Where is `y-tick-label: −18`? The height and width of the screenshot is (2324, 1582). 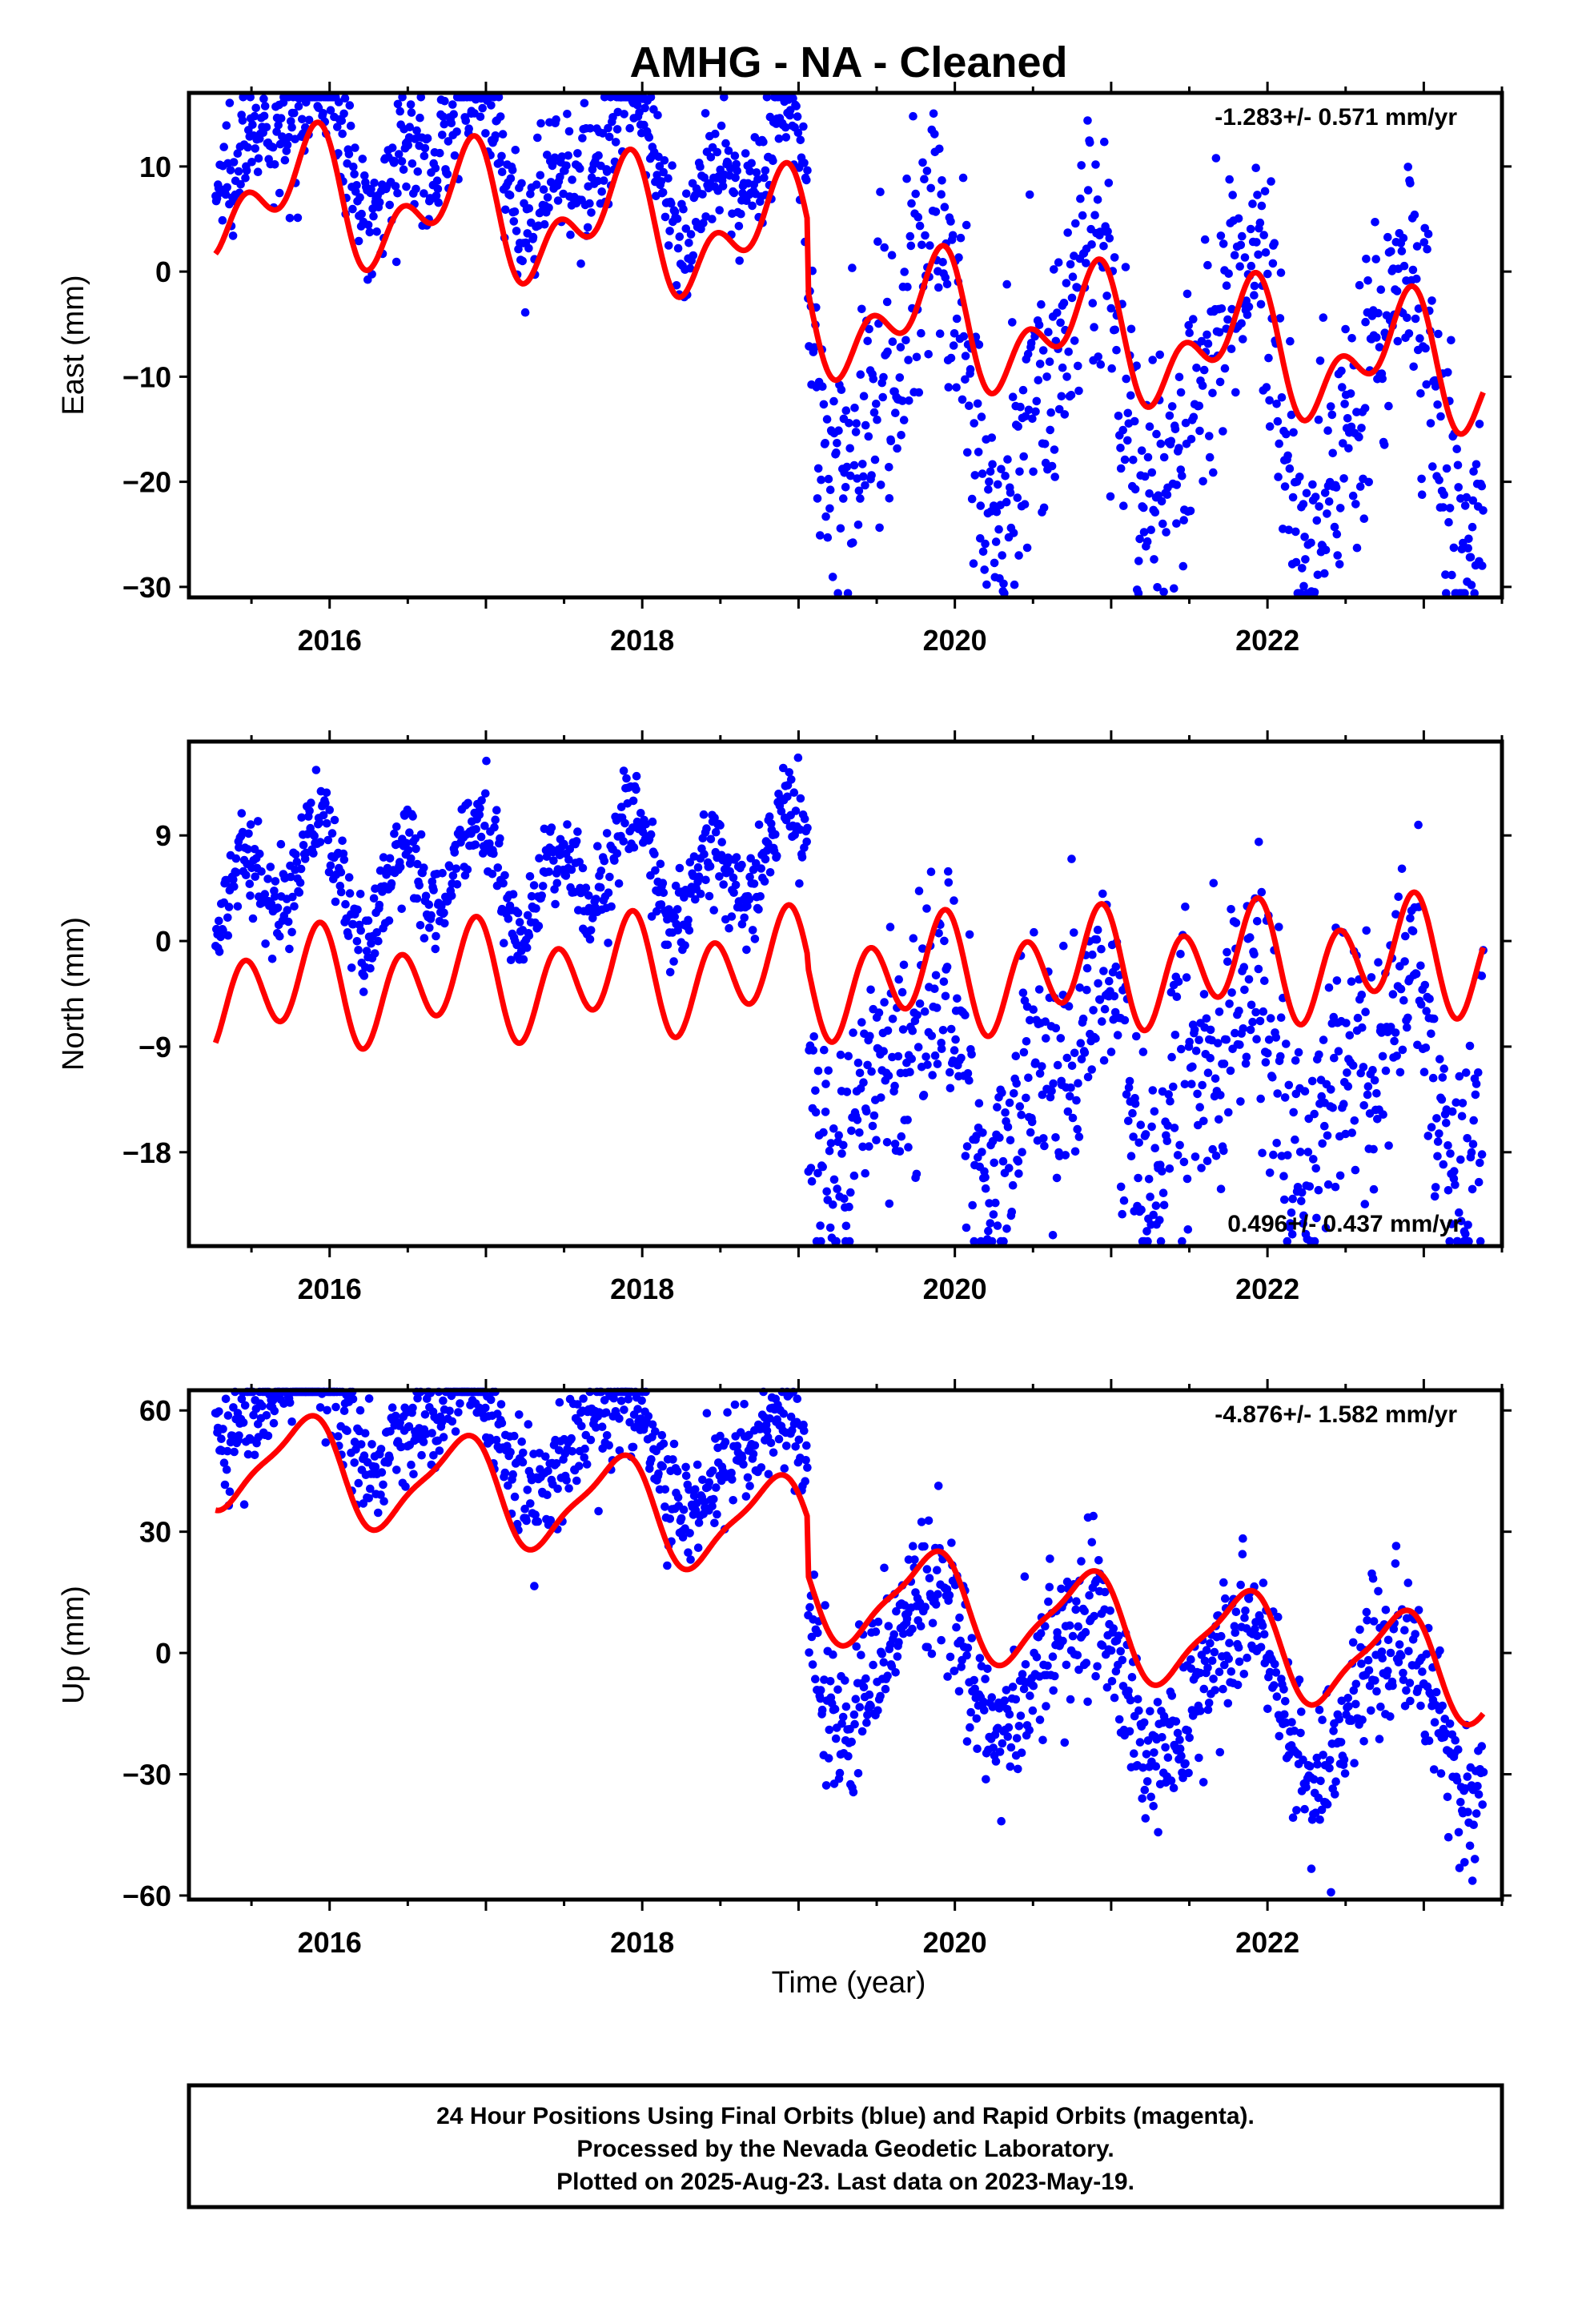
y-tick-label: −18 is located at coordinates (146, 1152).